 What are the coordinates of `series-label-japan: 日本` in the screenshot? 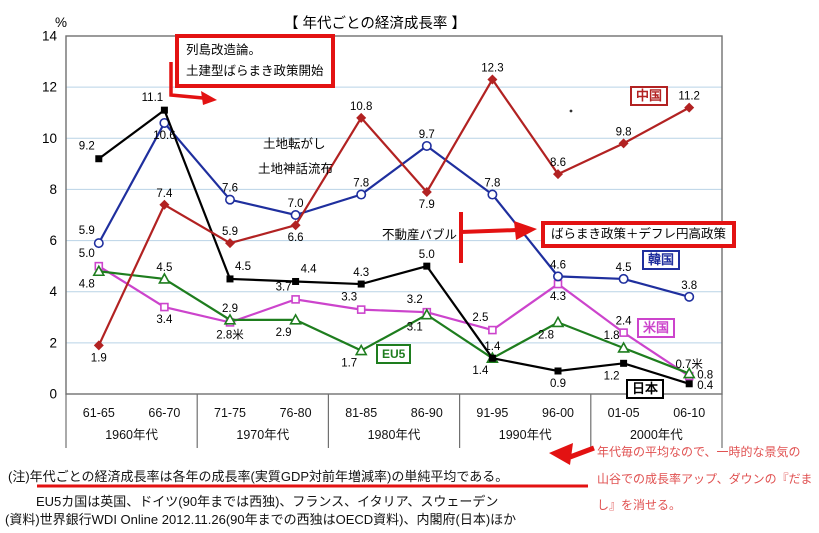 It's located at (645, 389).